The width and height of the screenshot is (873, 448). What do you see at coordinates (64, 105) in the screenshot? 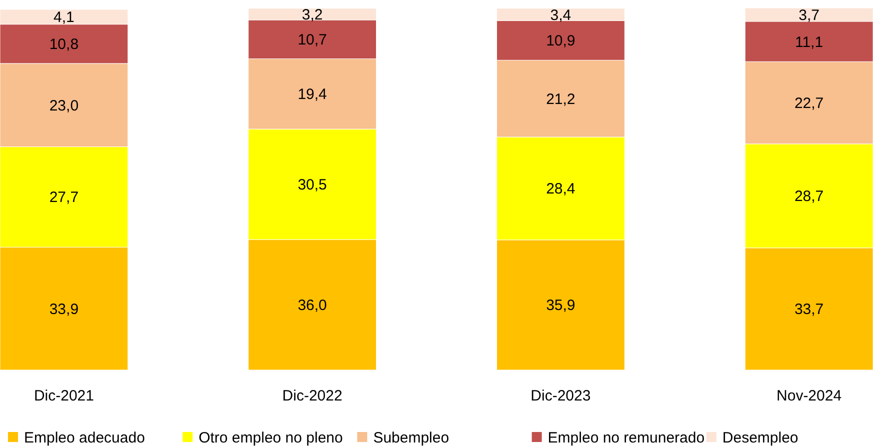
I see `data-label: 23,0` at bounding box center [64, 105].